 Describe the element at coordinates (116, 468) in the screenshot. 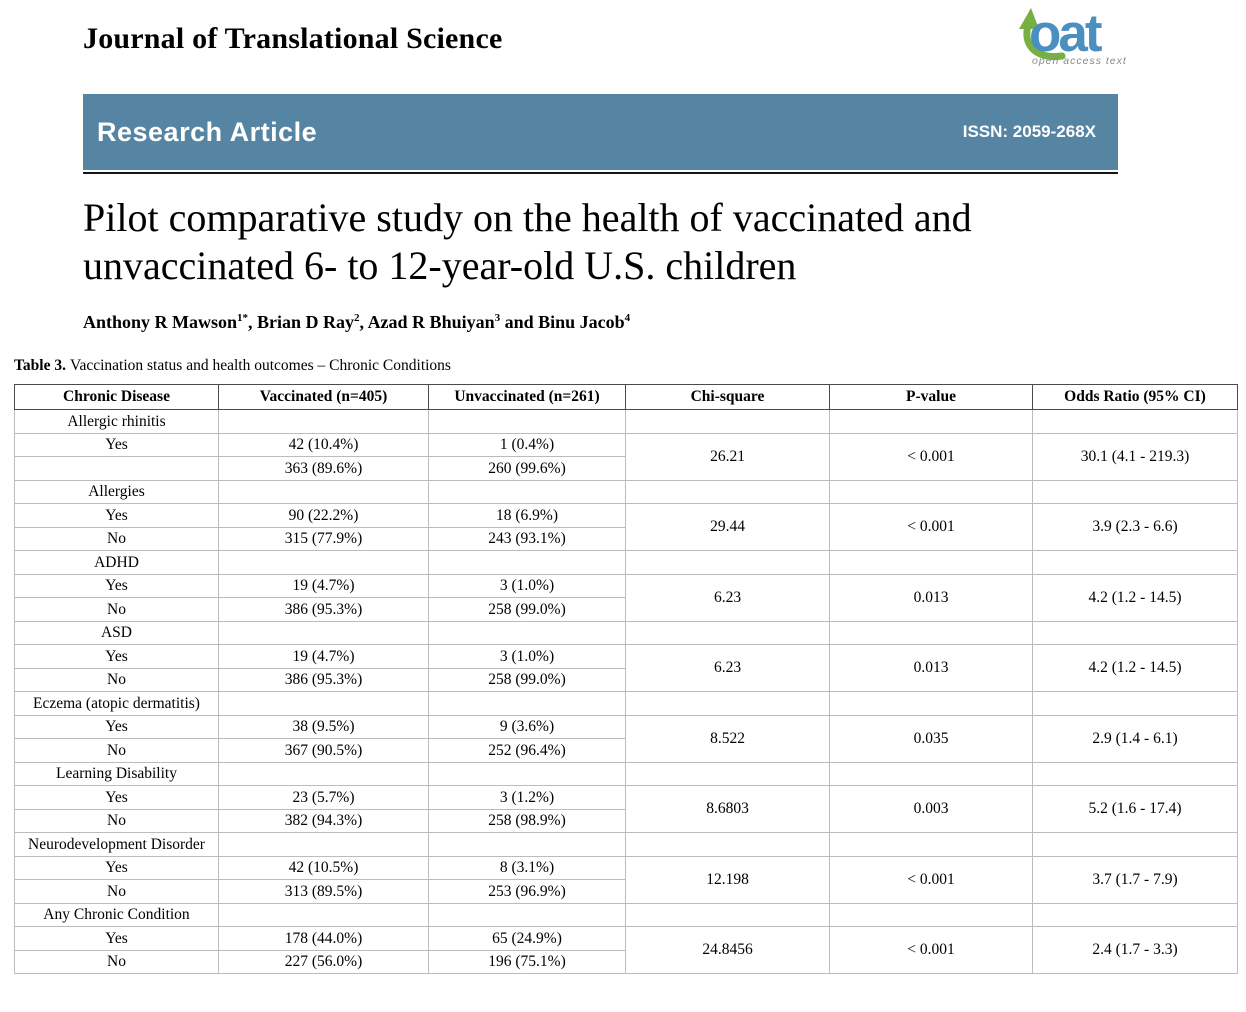

I see `response-label-cell` at that location.